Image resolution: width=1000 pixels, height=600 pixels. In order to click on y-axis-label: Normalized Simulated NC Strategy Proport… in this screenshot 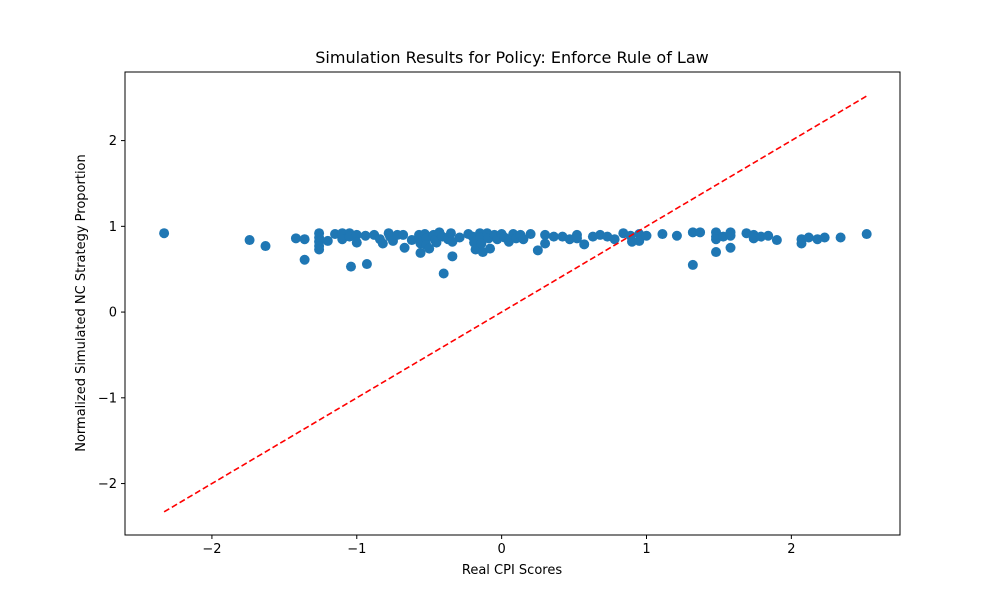, I will do `click(81, 303)`.